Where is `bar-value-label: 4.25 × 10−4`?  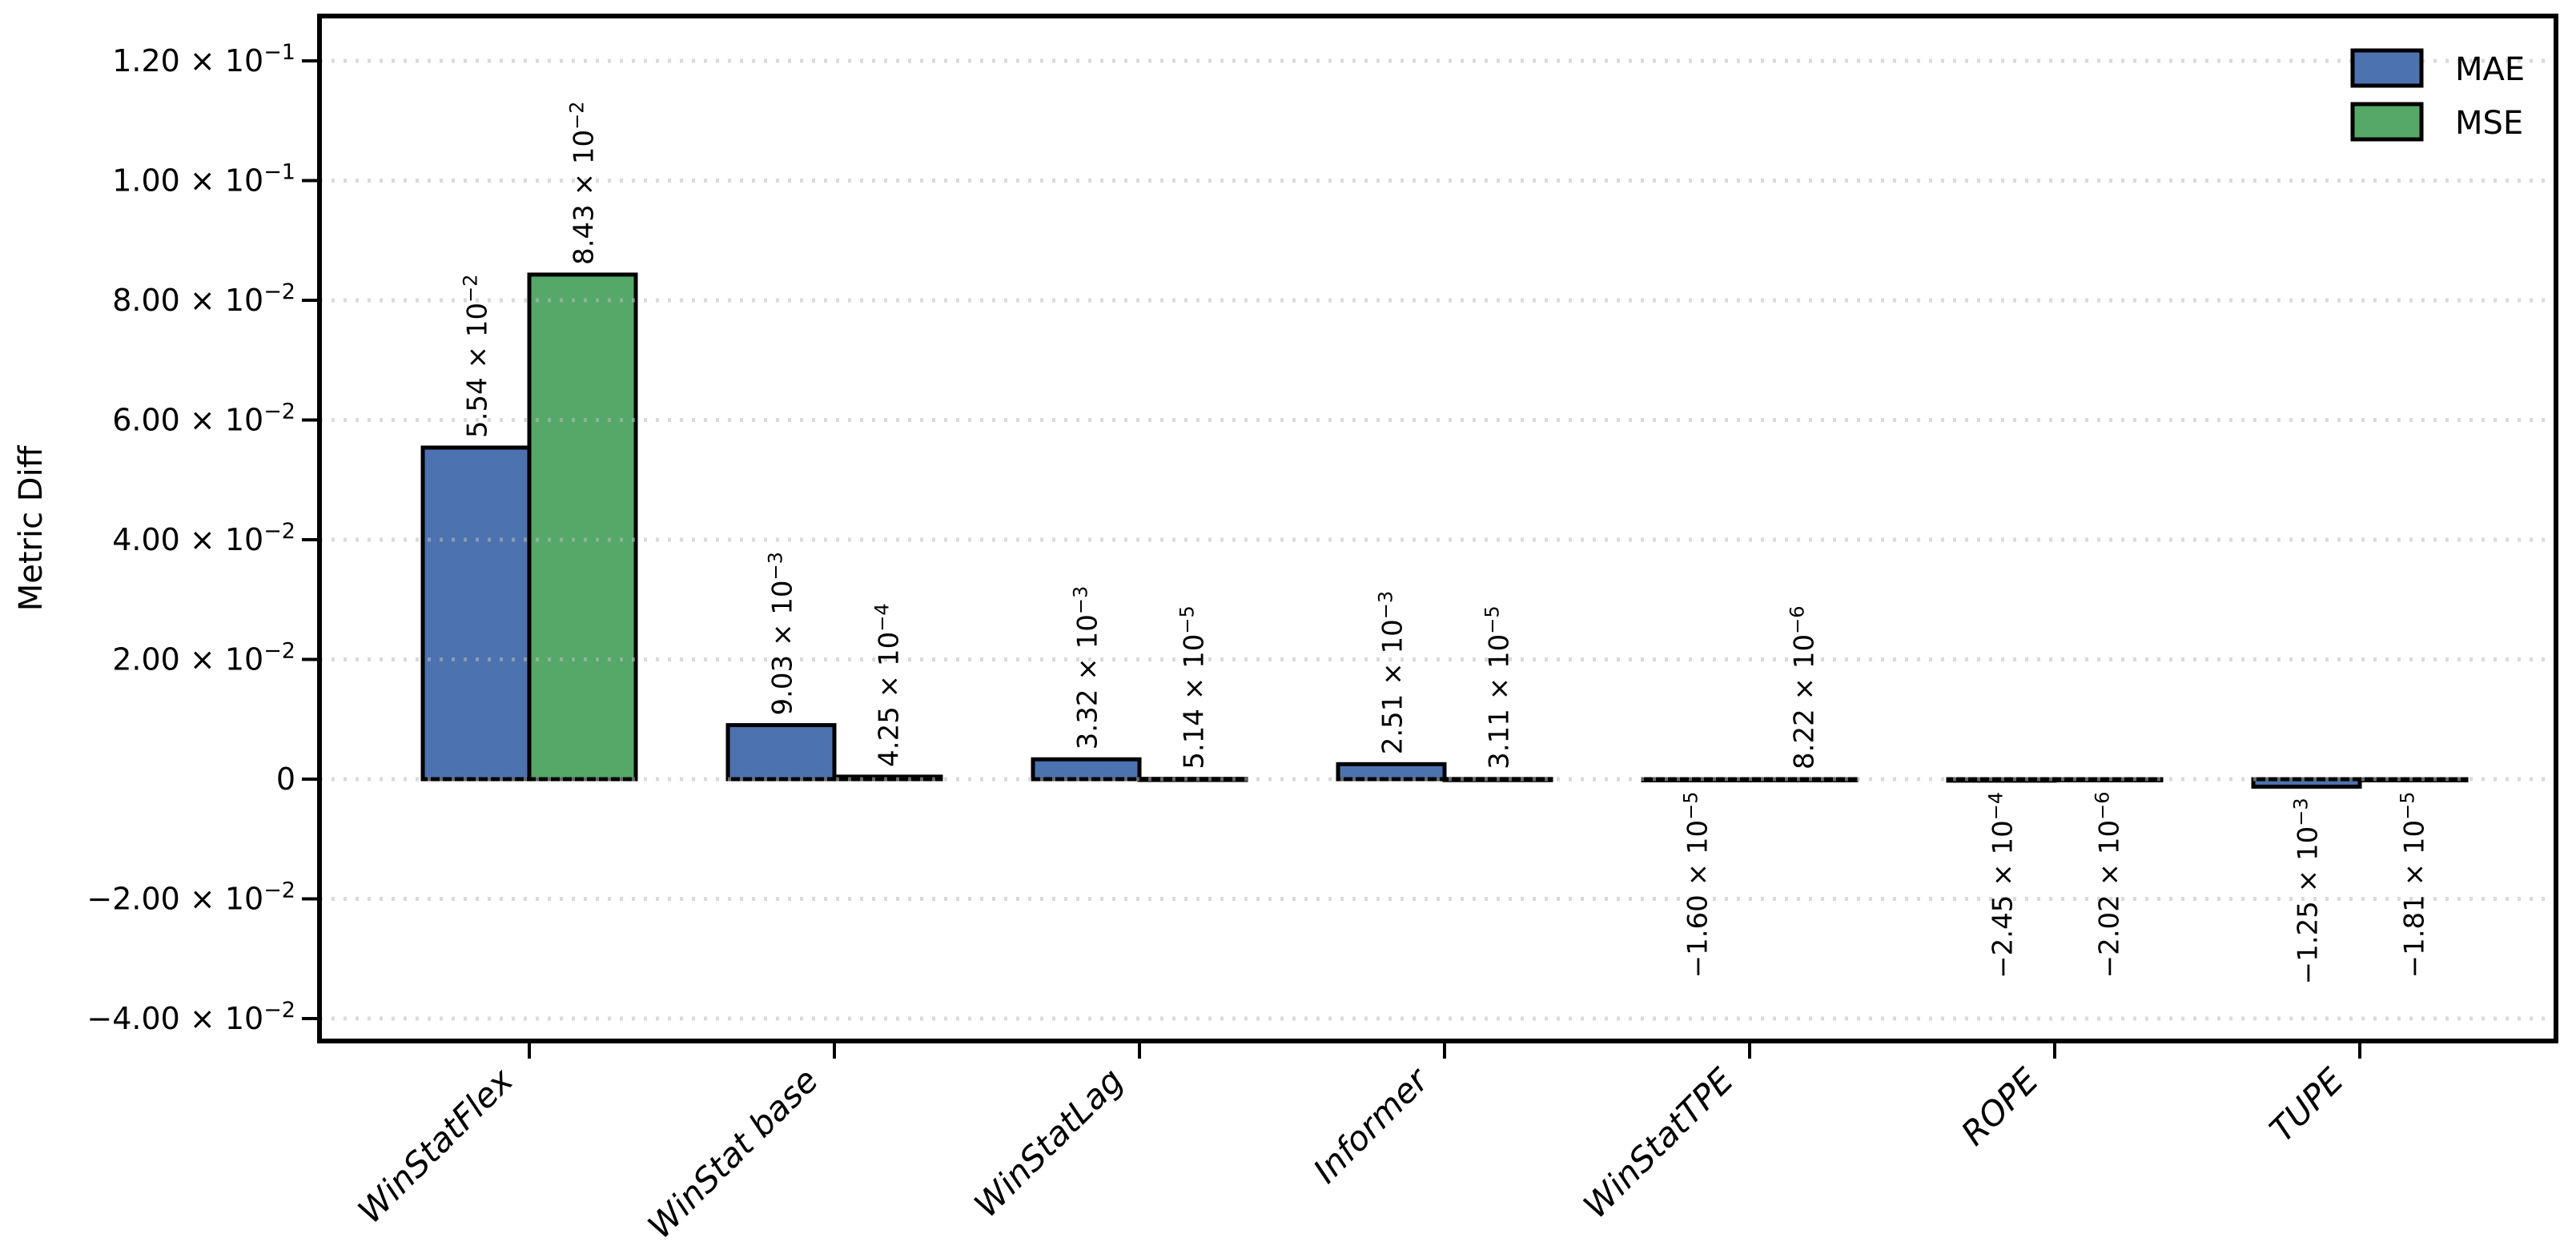 bar-value-label: 4.25 × 10−4 is located at coordinates (888, 684).